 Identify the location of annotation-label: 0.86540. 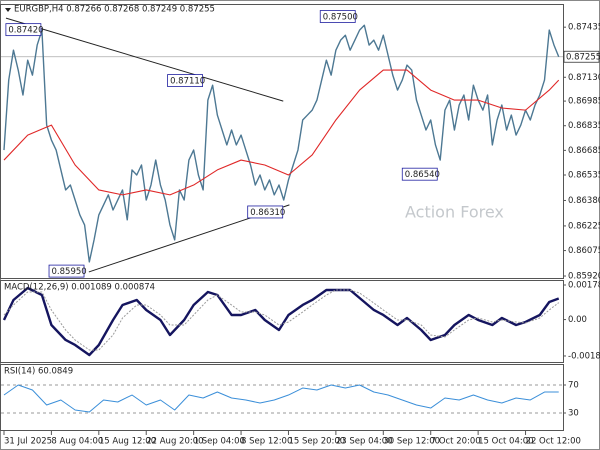
(422, 175).